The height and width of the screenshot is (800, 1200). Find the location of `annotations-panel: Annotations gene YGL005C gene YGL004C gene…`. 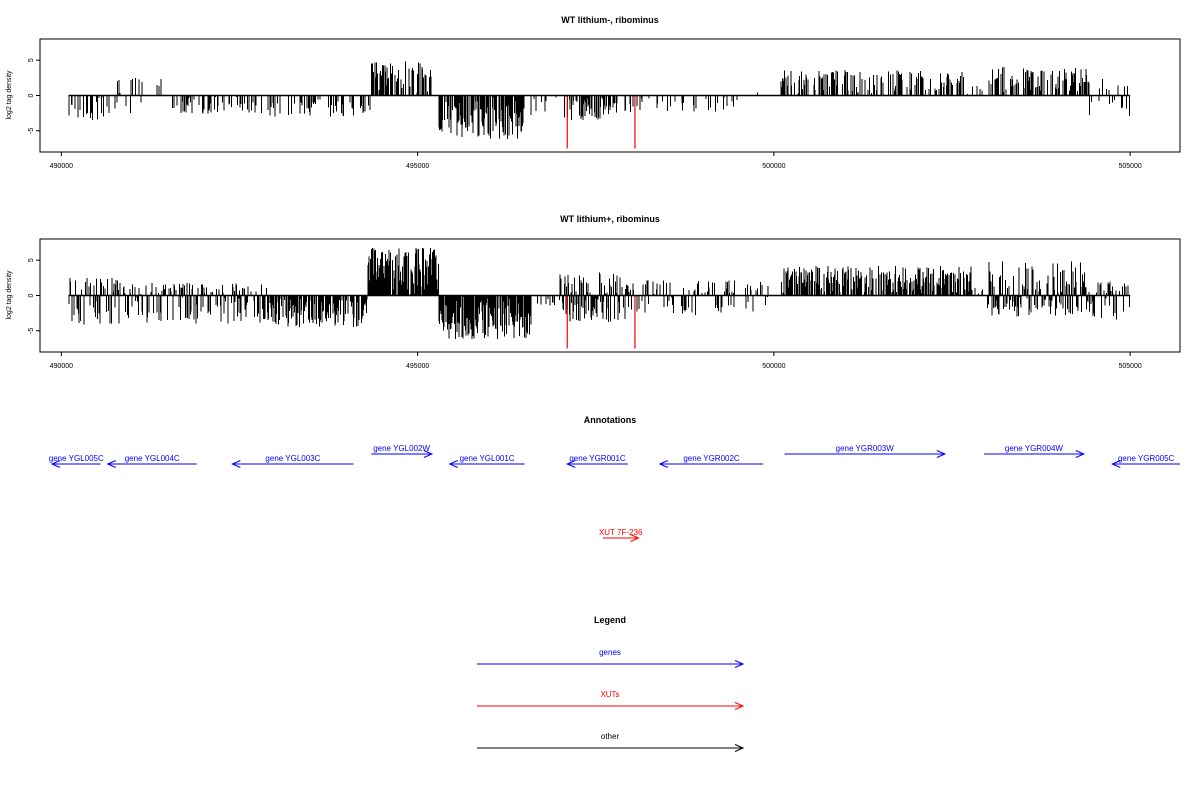

annotations-panel: Annotations gene YGL005C gene YGL004C gene… is located at coordinates (614, 478).